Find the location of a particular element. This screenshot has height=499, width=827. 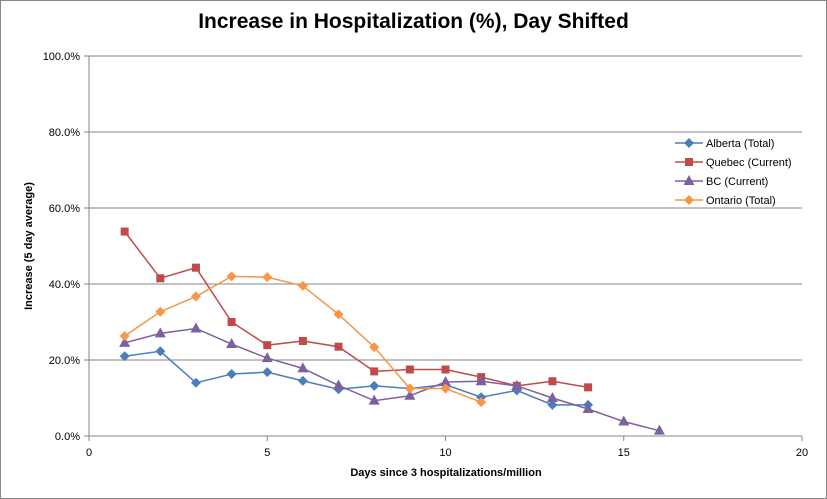

x-tick-label: 15 is located at coordinates (624, 453).